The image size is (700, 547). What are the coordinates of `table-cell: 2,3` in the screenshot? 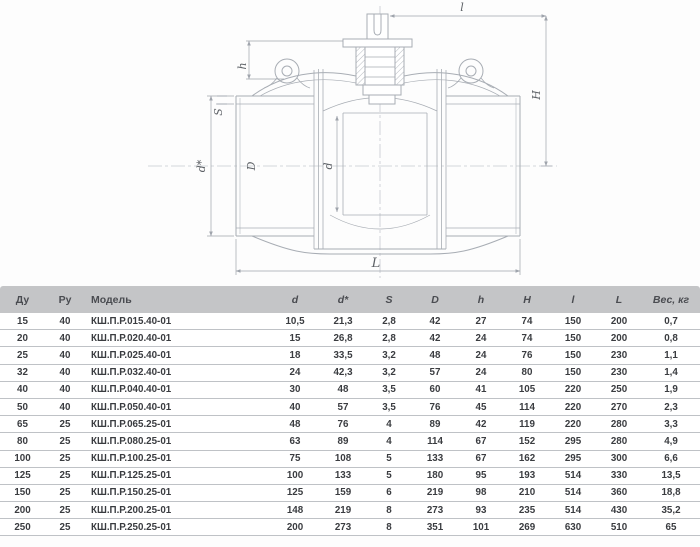 It's located at (671, 407).